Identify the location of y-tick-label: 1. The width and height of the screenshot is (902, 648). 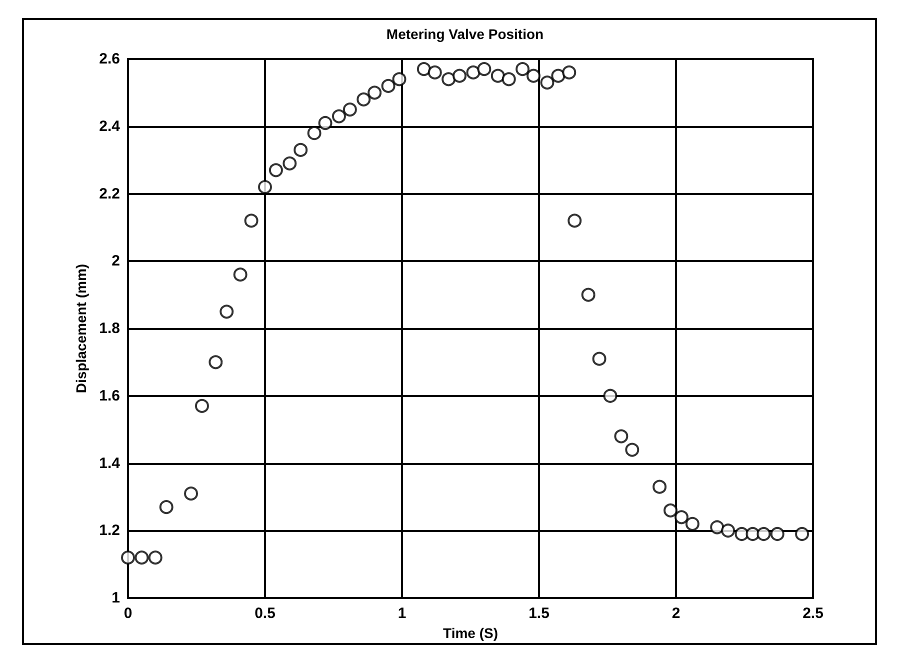
(116, 598).